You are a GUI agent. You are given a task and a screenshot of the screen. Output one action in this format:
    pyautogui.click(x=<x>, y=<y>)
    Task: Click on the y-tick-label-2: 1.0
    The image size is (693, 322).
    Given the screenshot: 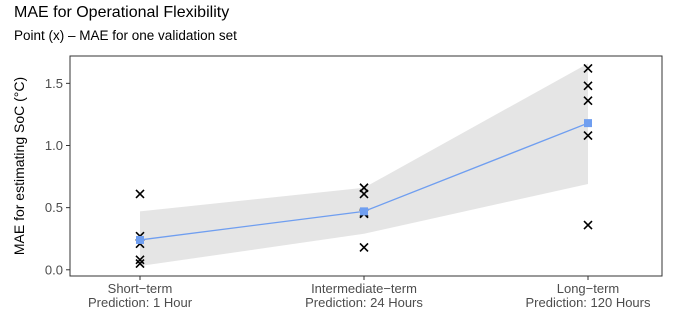 What is the action you would take?
    pyautogui.click(x=54, y=145)
    